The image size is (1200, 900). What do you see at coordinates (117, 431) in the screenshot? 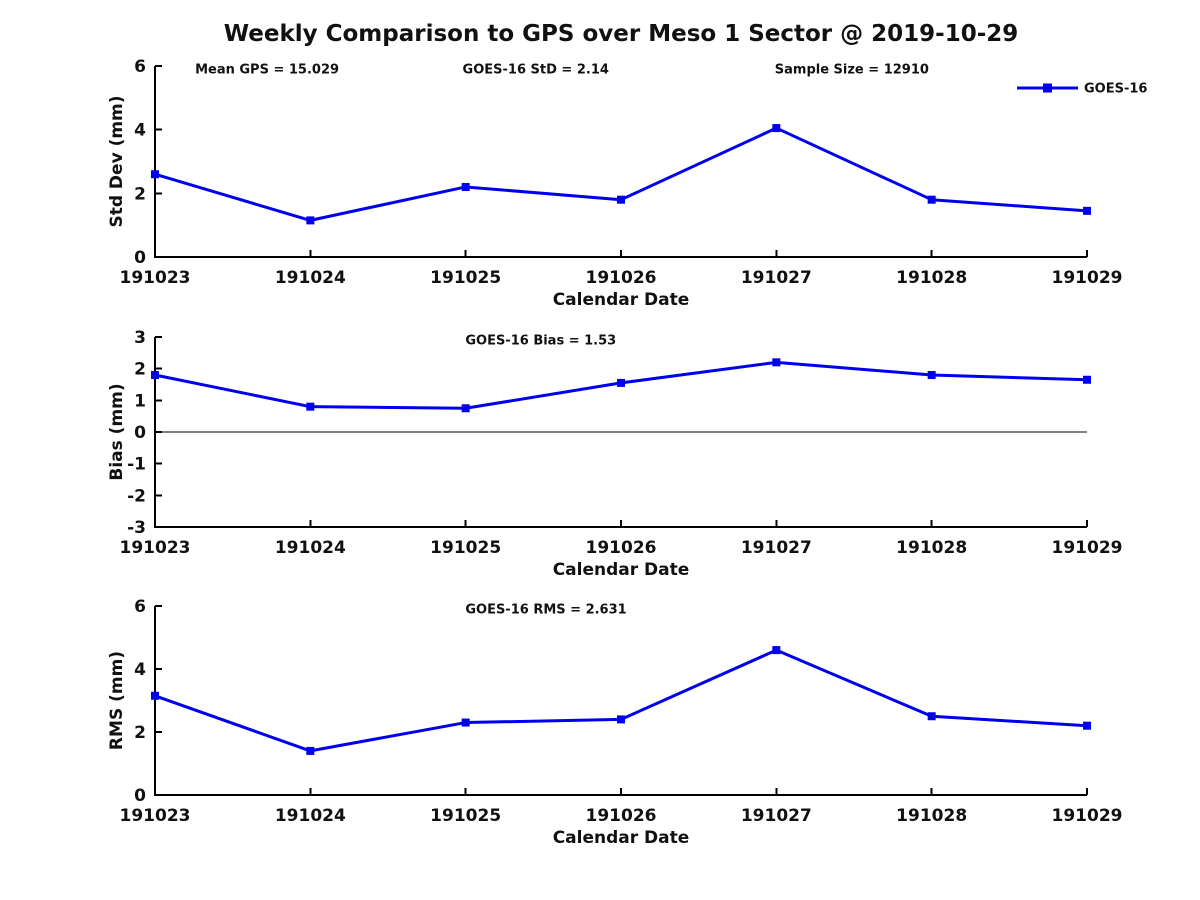
I see `y-axis-label: Bias (mm)` at bounding box center [117, 431].